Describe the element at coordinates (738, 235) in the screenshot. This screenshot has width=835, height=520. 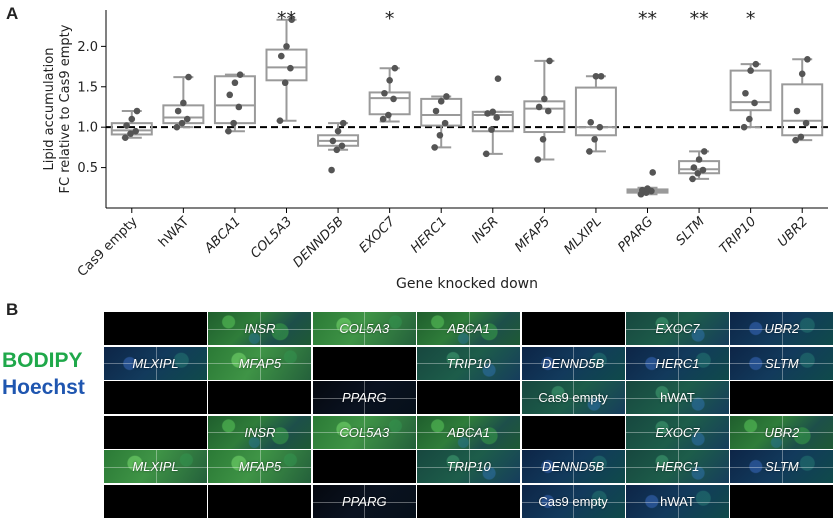
I see `x-tick-label: TRIP10` at that location.